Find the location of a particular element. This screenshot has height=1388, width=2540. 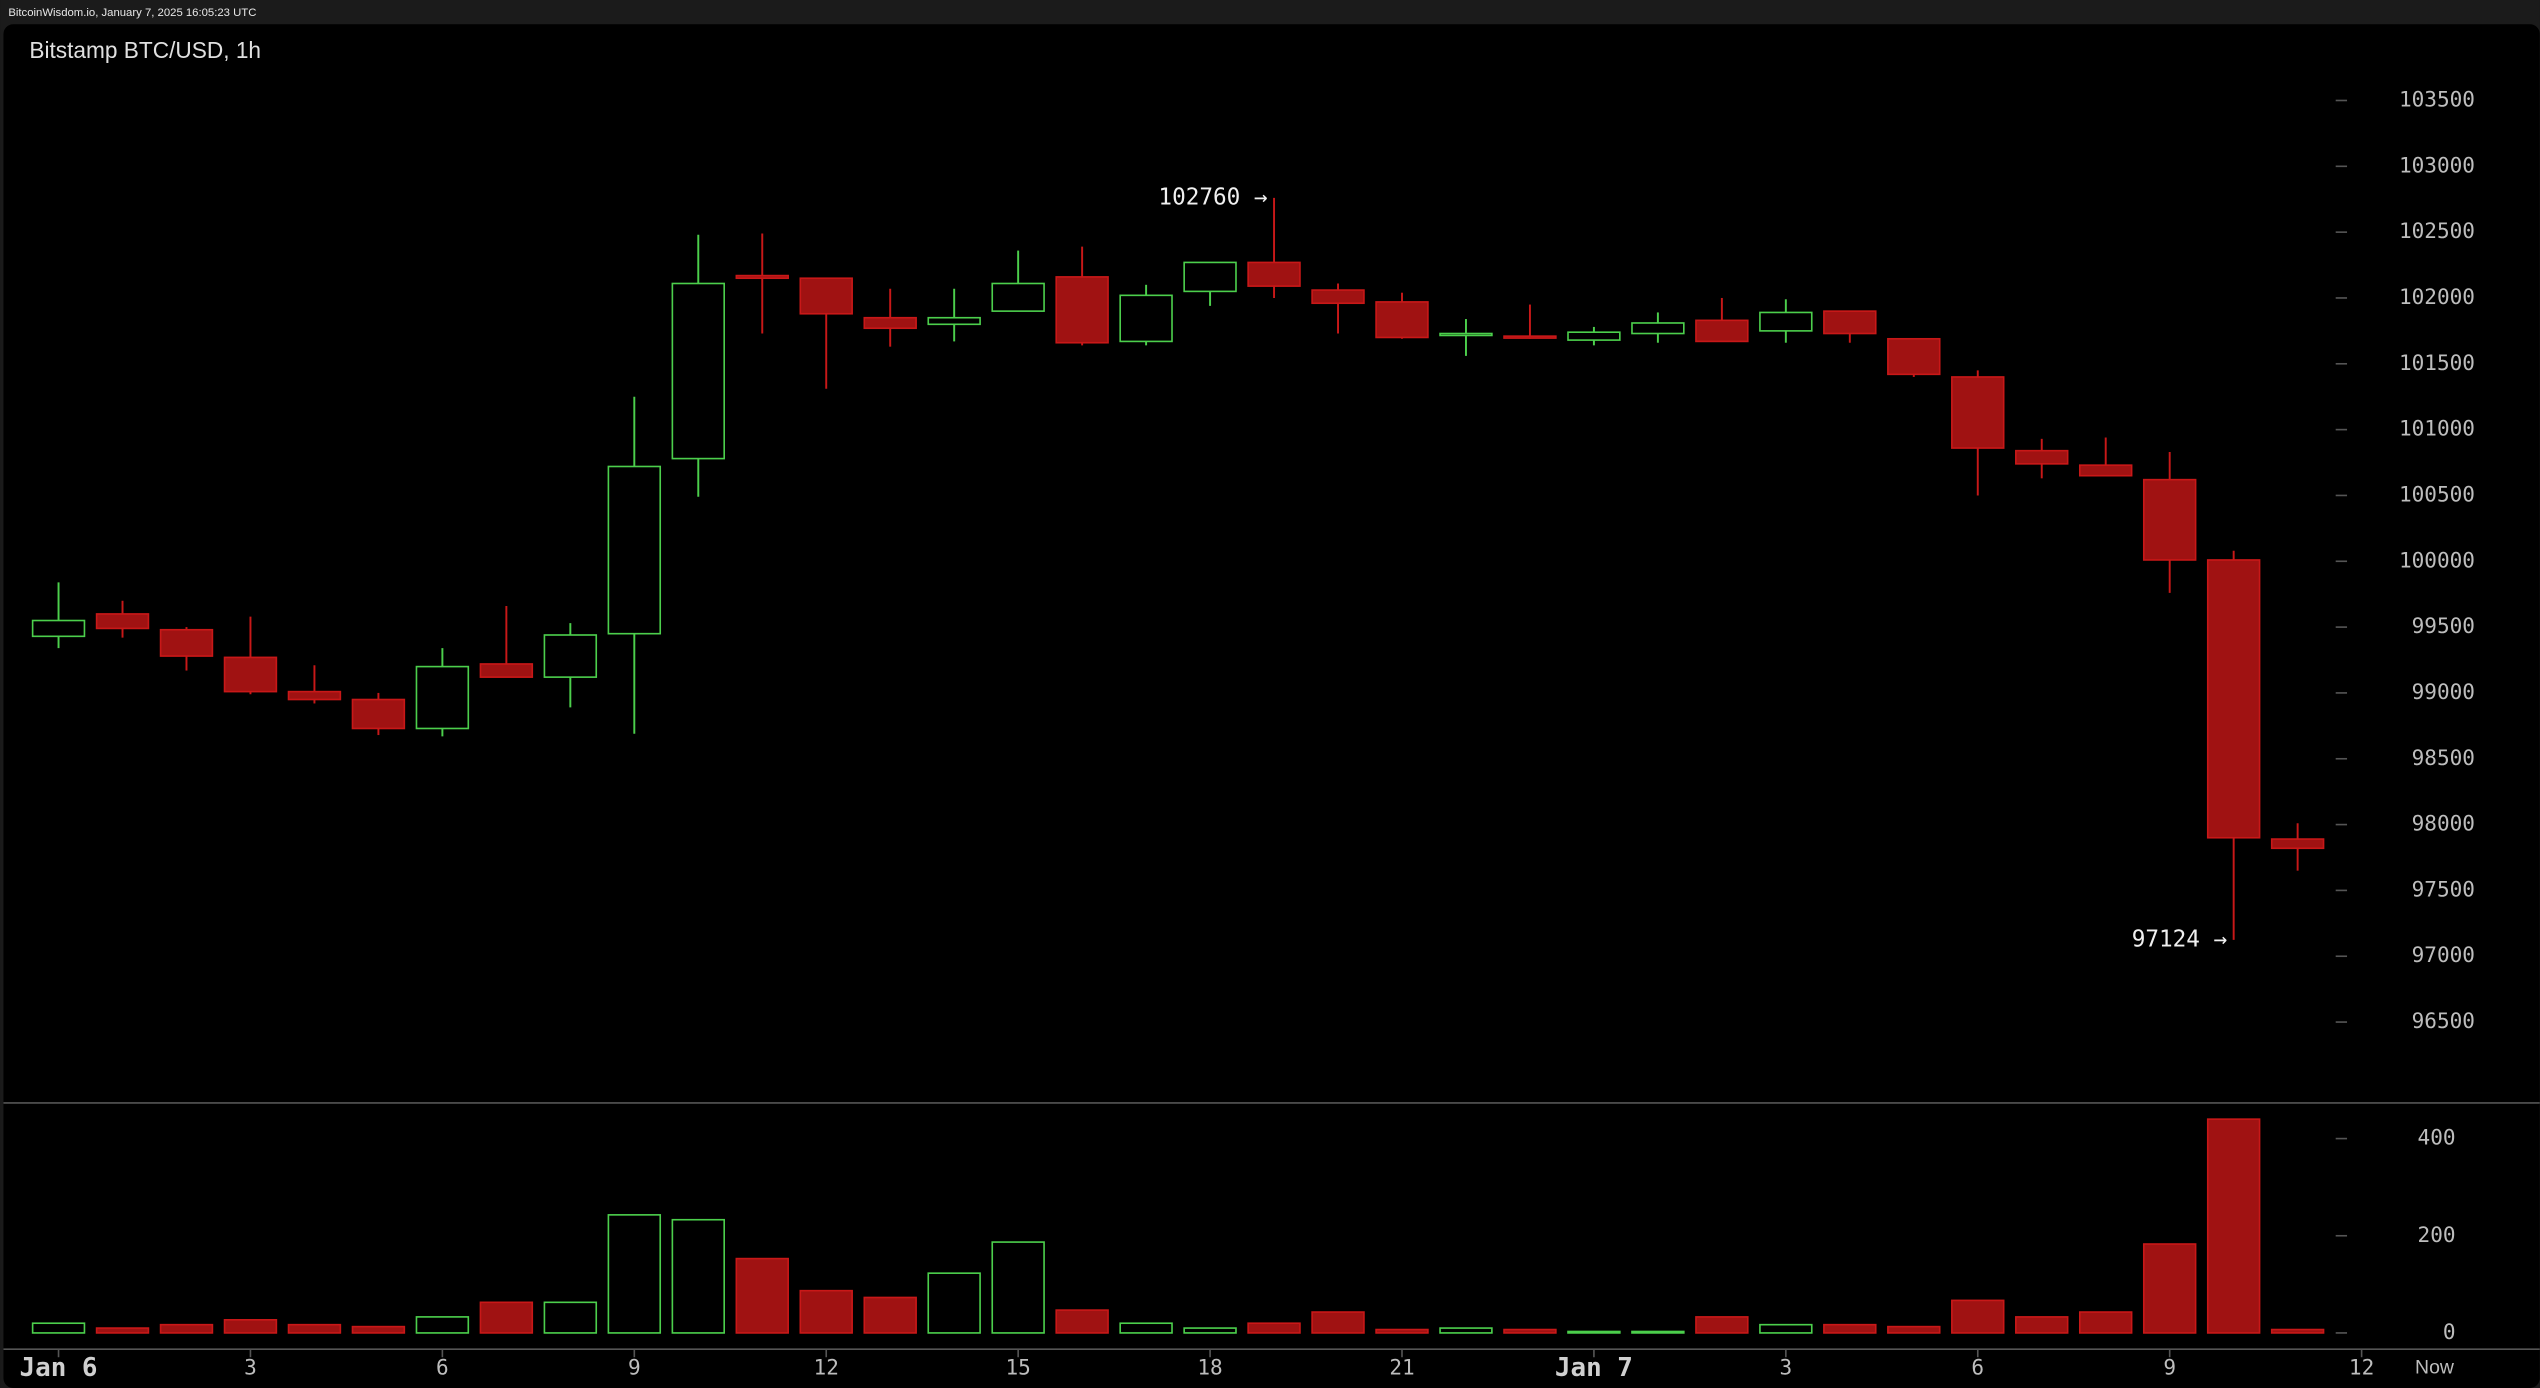

y-tick-label: 99000 is located at coordinates (2443, 691).